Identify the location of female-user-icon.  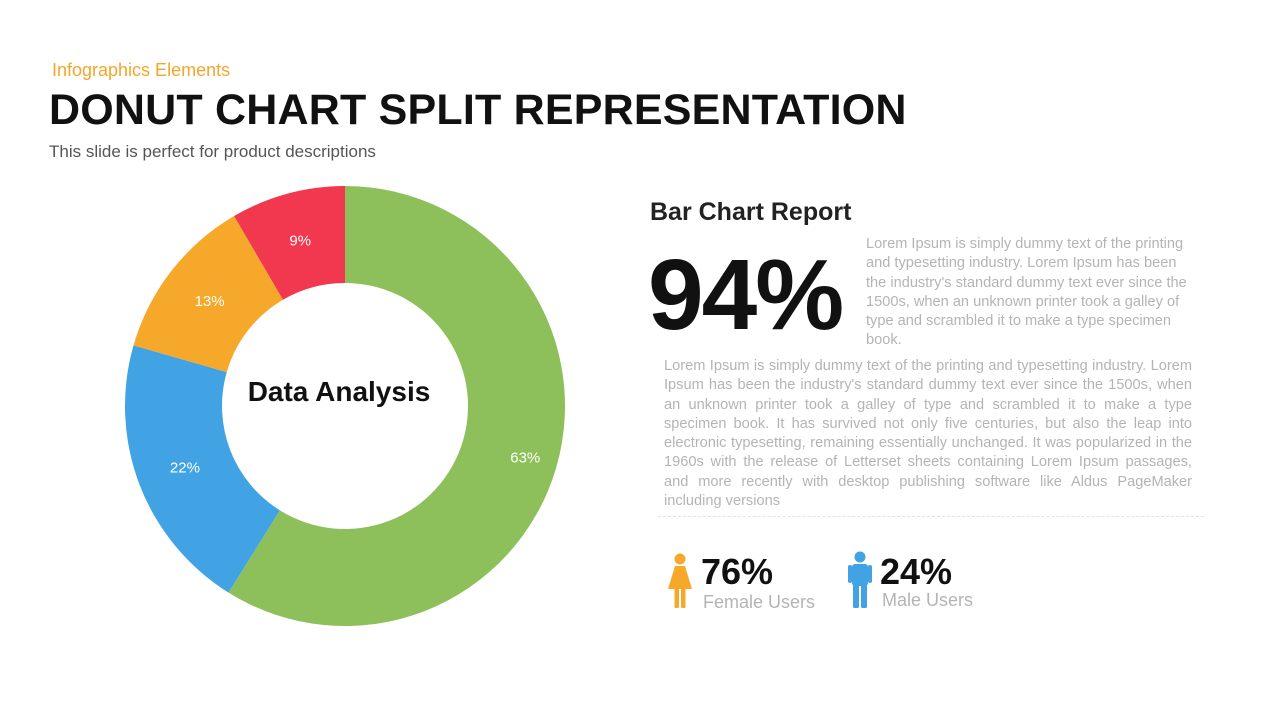
(680, 580).